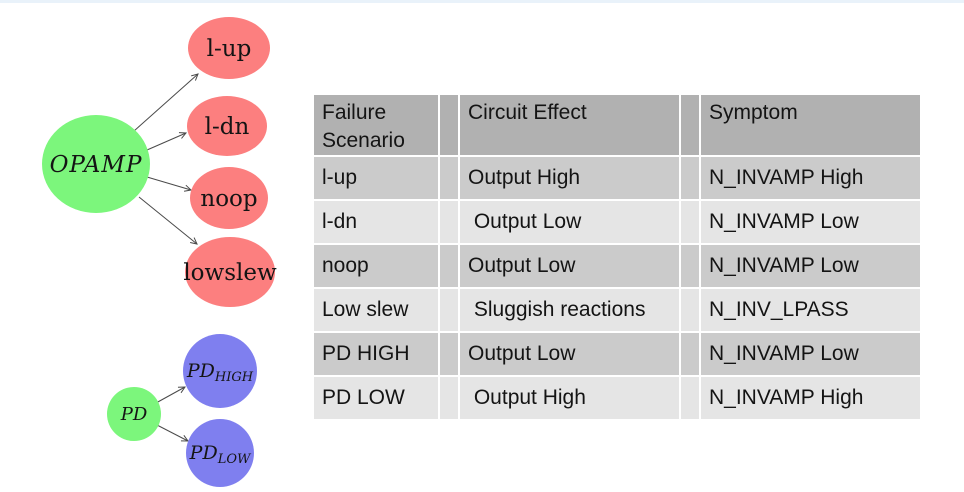 This screenshot has width=964, height=492. I want to click on table-row: noop Output Low N_INVAMP Low, so click(617, 266).